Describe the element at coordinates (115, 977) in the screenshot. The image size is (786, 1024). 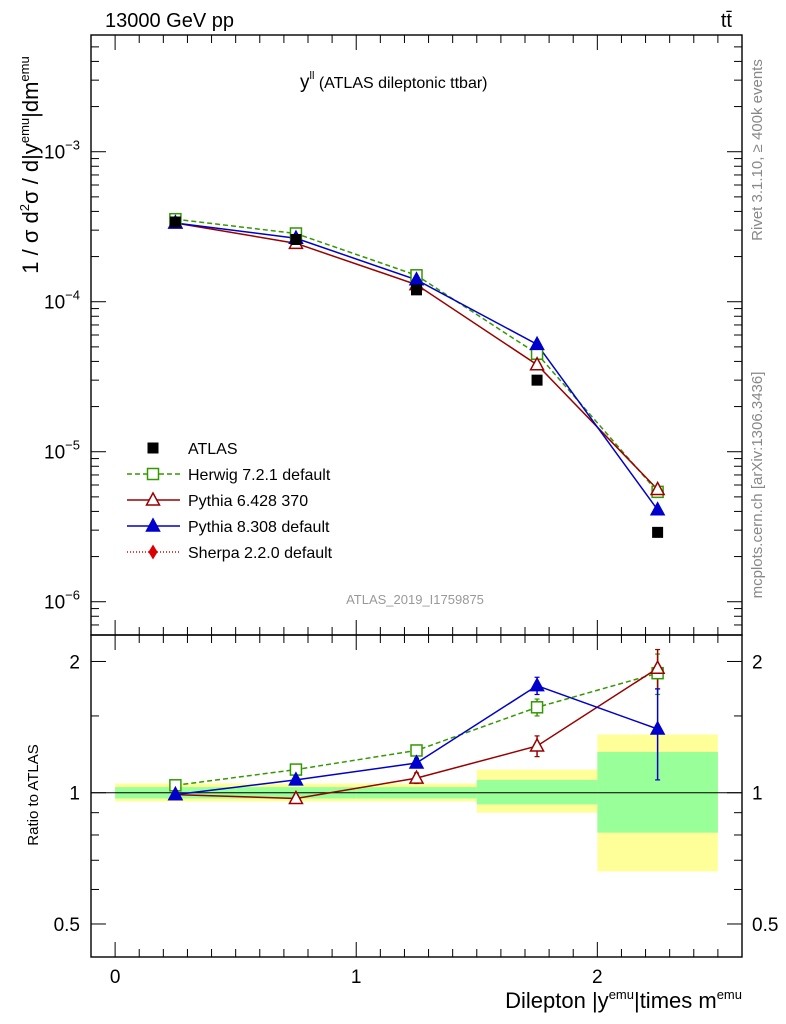
I see `x-tick-label: 0` at that location.